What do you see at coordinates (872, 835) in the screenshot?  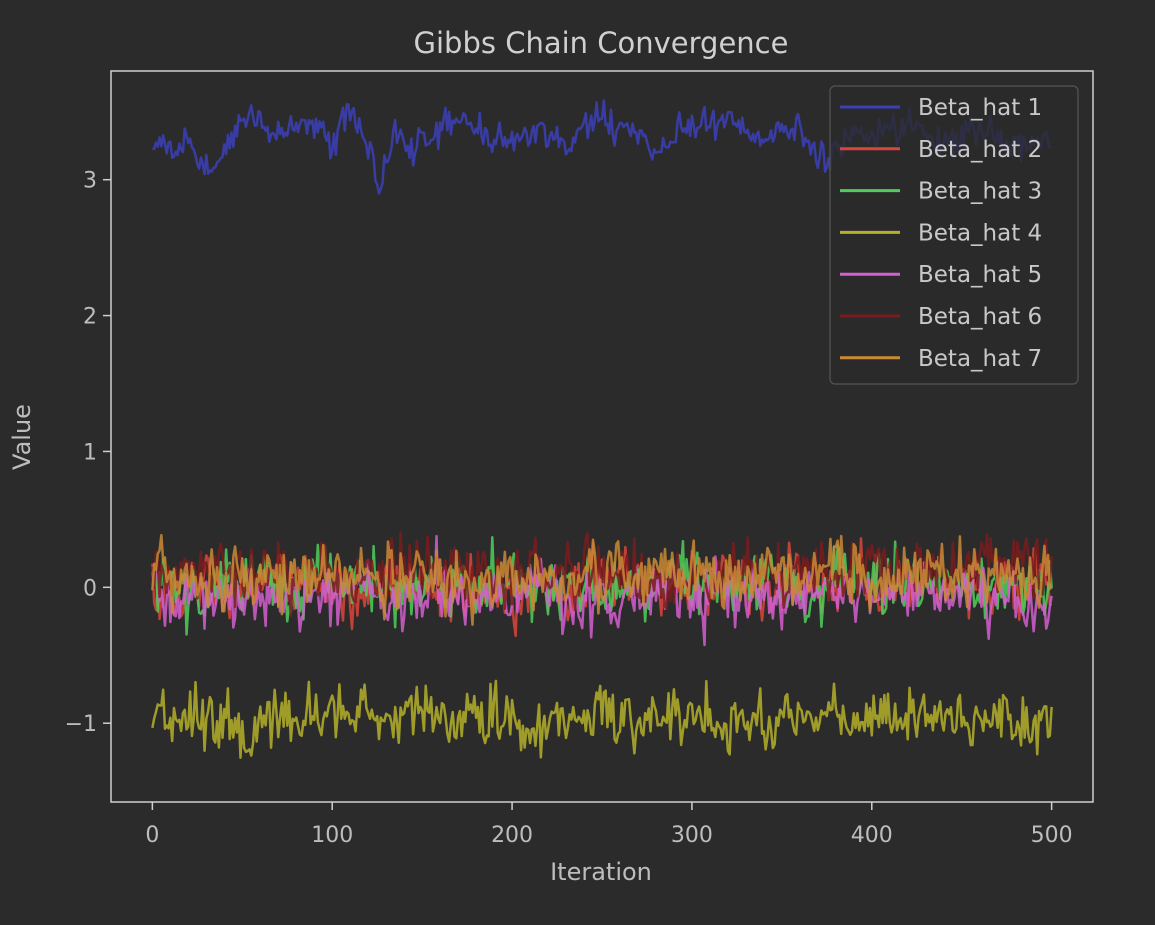 I see `x-tick-label: 400` at bounding box center [872, 835].